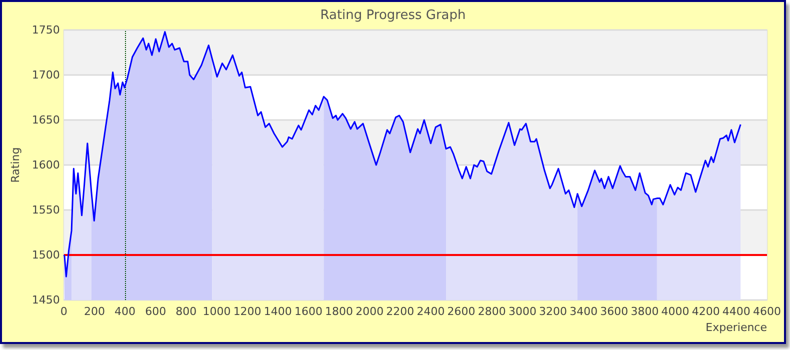 The image size is (790, 350). Describe the element at coordinates (553, 311) in the screenshot. I see `x-tick-label: 3200` at that location.